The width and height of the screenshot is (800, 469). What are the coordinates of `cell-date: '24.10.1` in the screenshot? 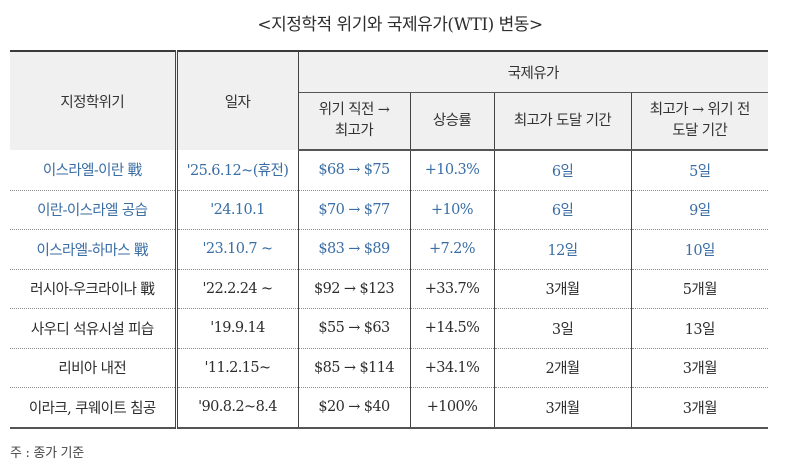 It's located at (236, 210).